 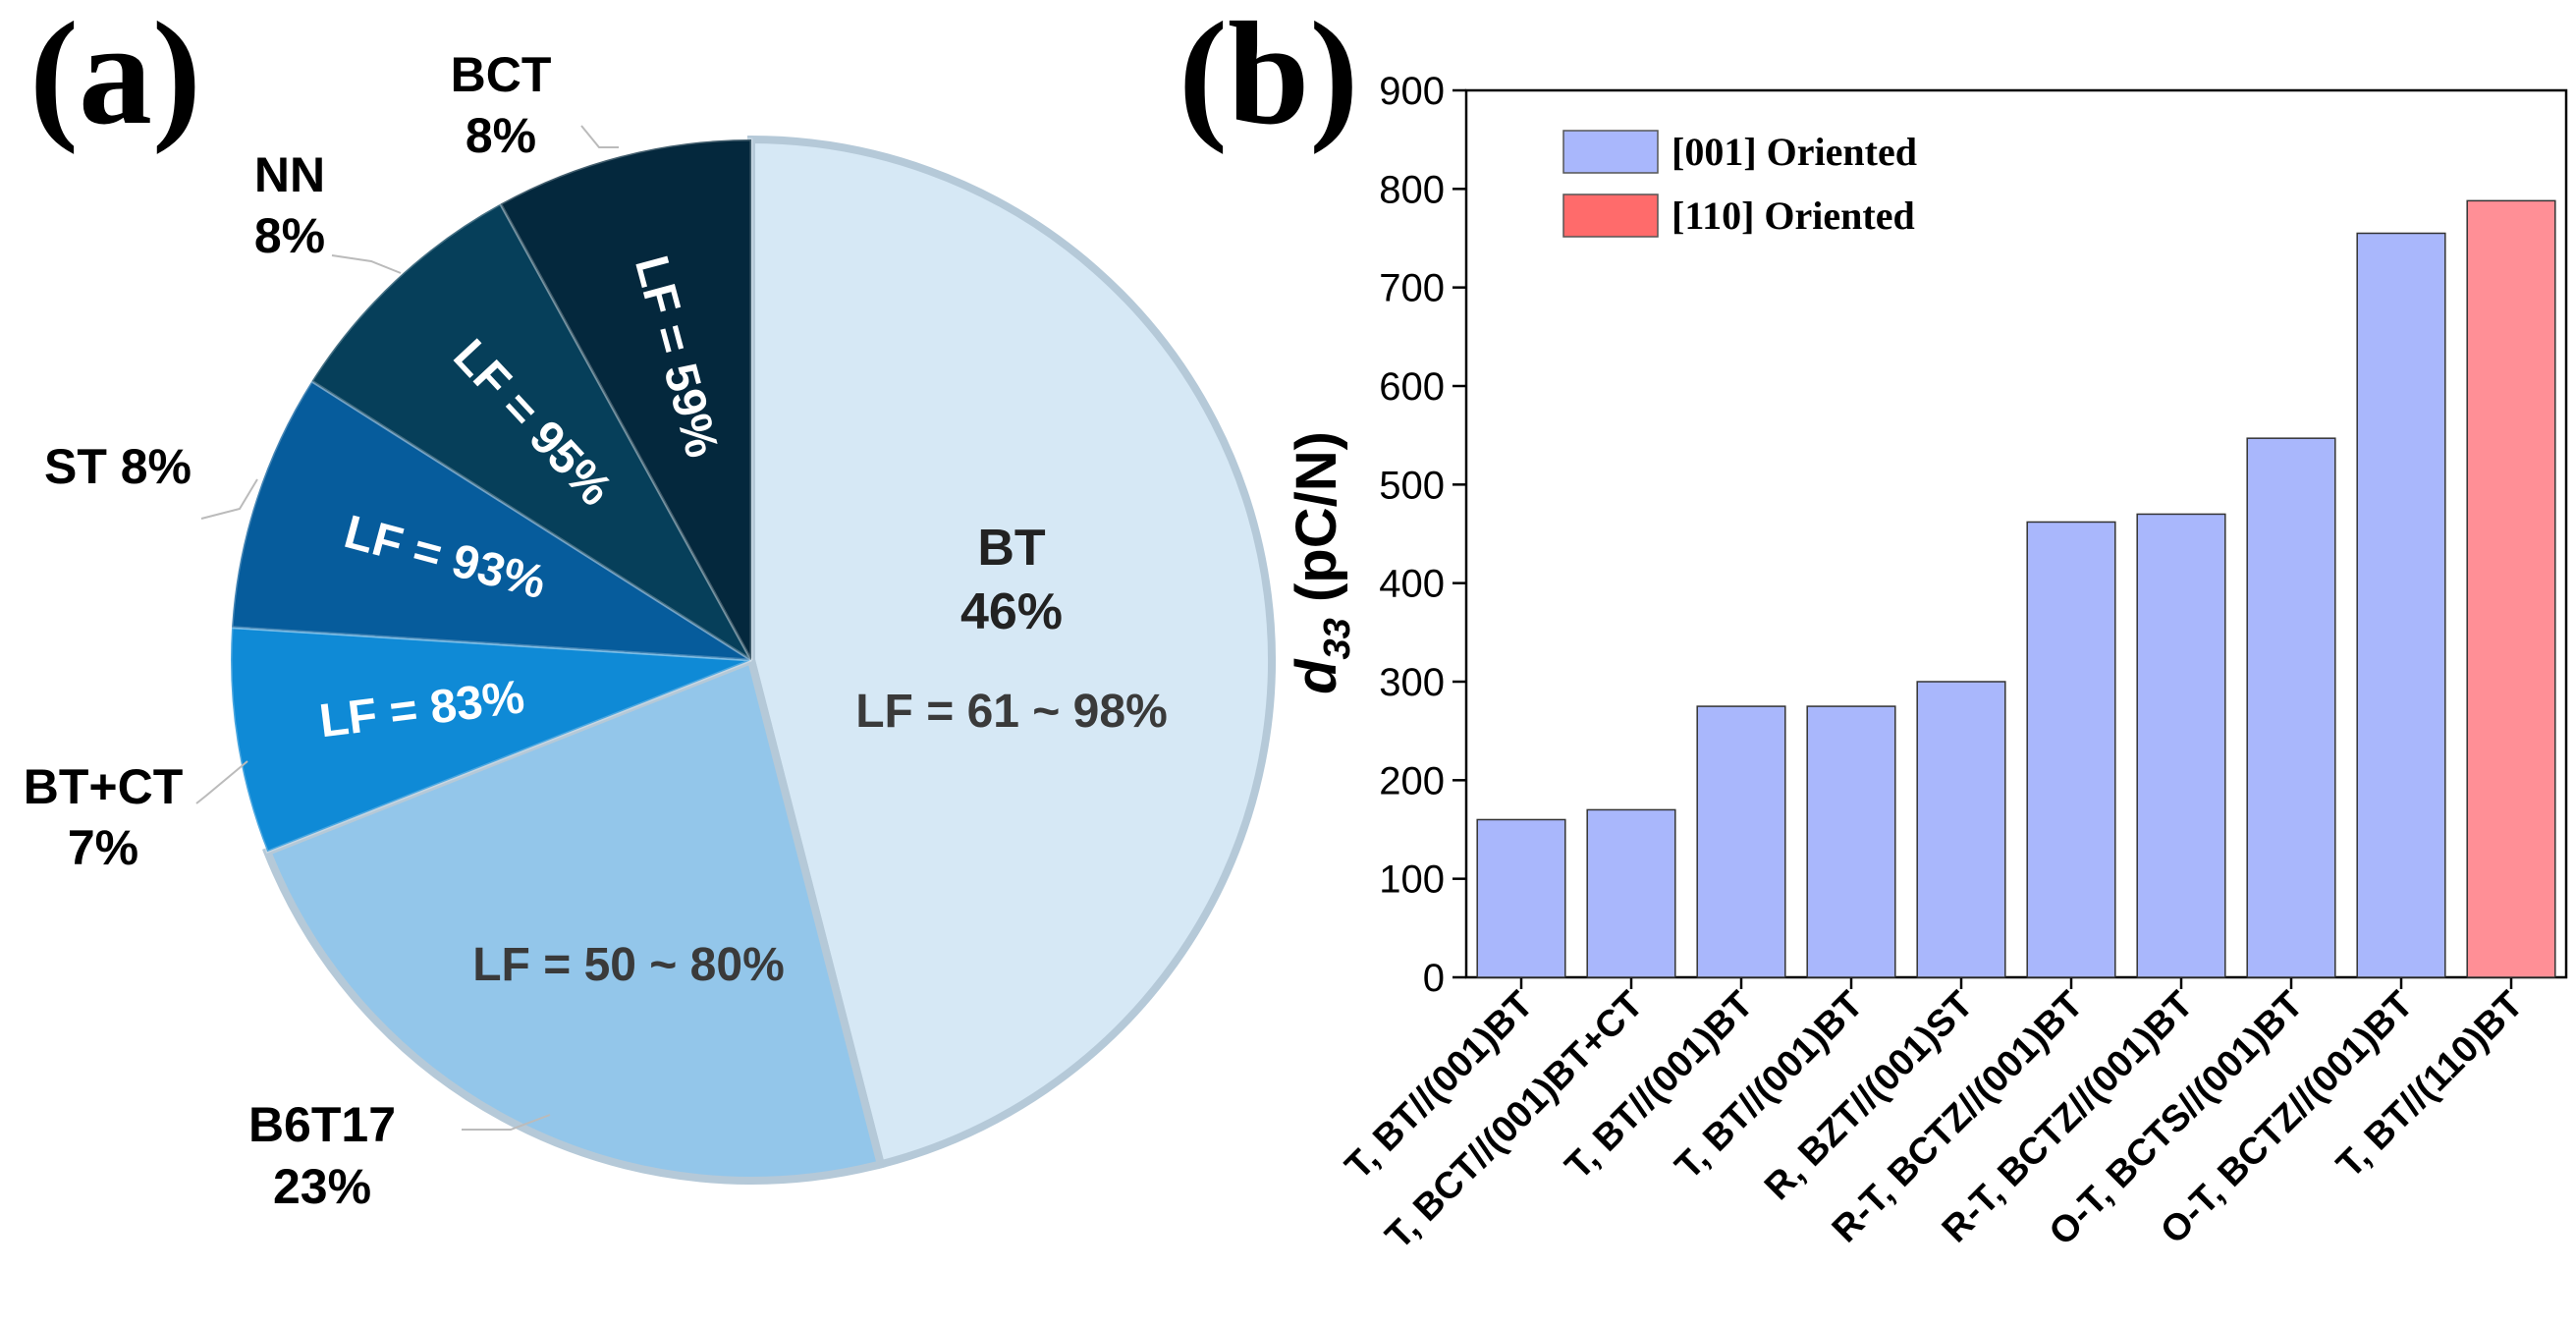 I want to click on y-tick-label: 100, so click(x=1412, y=880).